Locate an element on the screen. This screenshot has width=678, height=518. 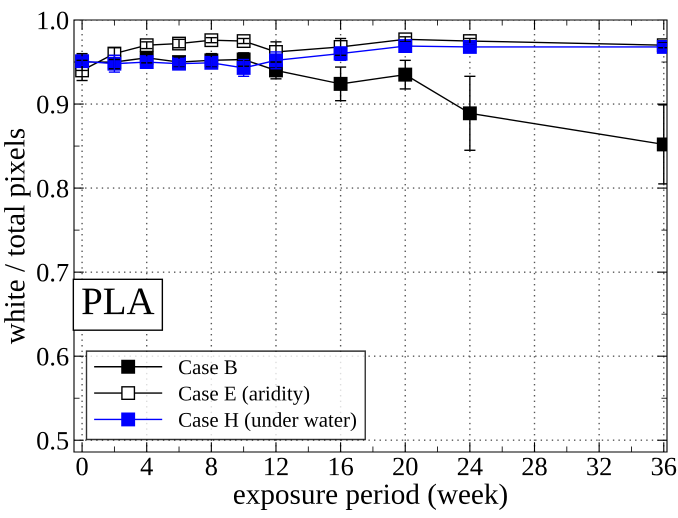
annotation: PLA is located at coordinates (118, 301).